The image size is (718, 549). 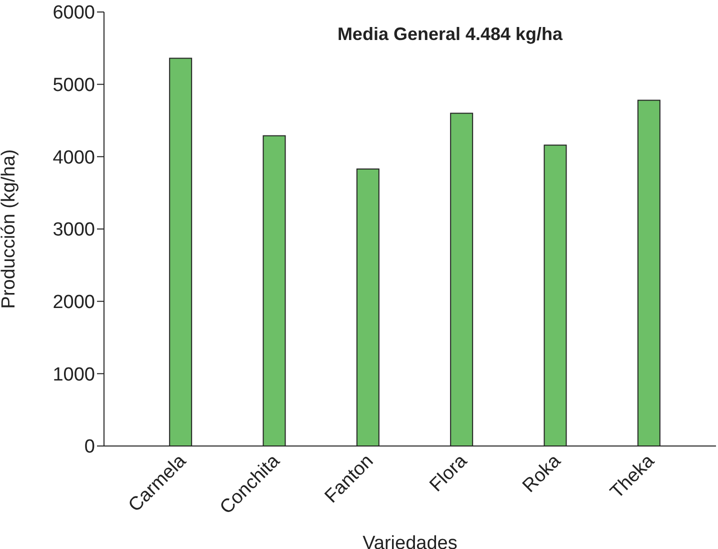 What do you see at coordinates (10, 229) in the screenshot?
I see `y-axis-title: Producción (kg/ha)` at bounding box center [10, 229].